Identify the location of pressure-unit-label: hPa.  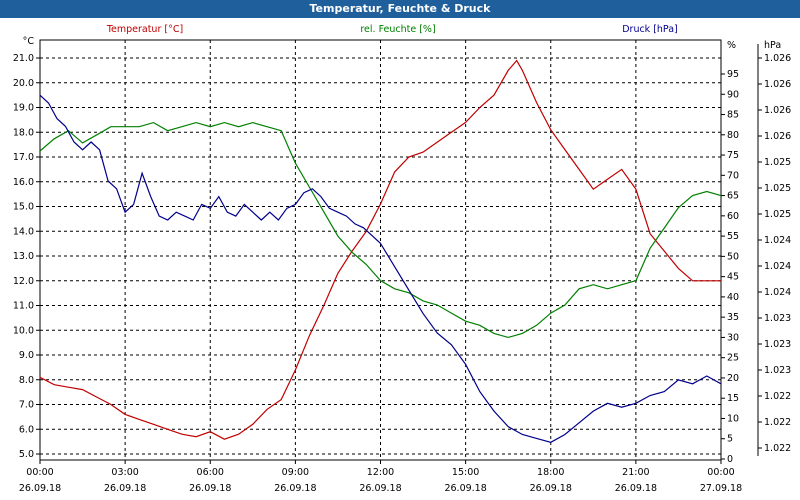
(772, 45).